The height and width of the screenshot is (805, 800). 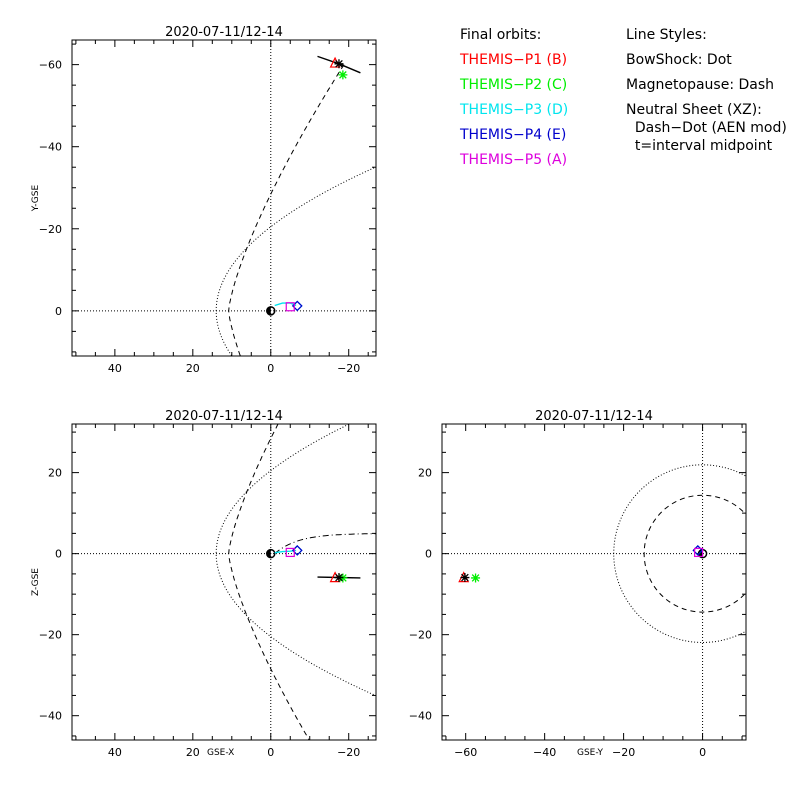 What do you see at coordinates (590, 753) in the screenshot?
I see `x-axis-label: GSE-Y` at bounding box center [590, 753].